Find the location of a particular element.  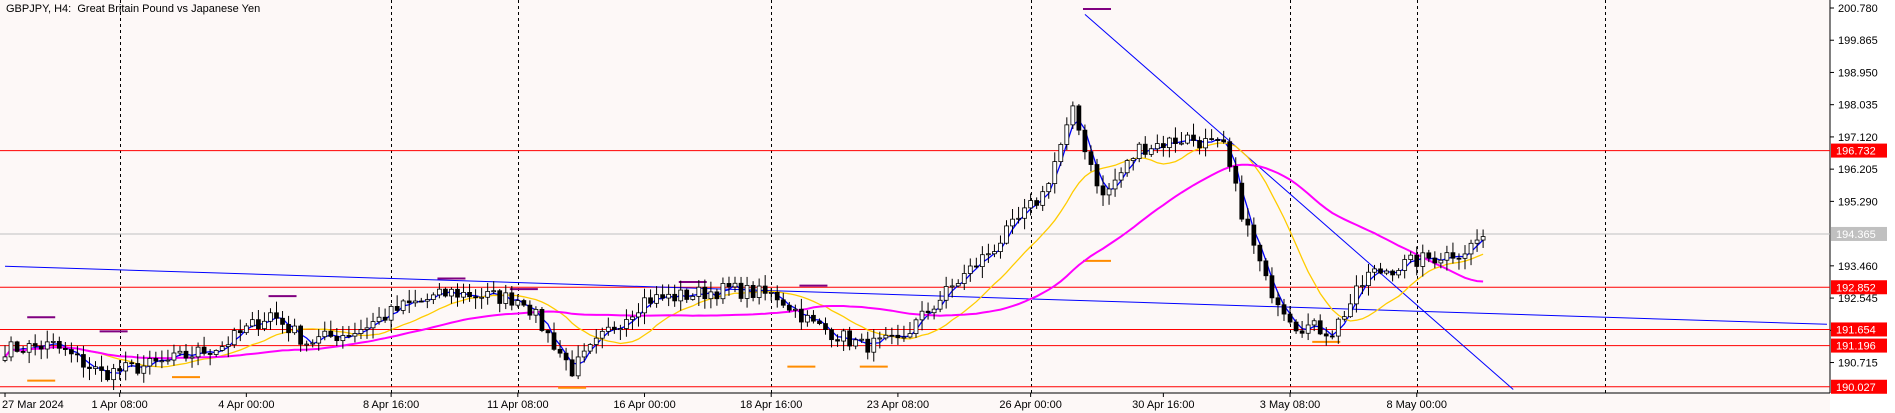

price-tick-label: 196.205 is located at coordinates (1858, 170).